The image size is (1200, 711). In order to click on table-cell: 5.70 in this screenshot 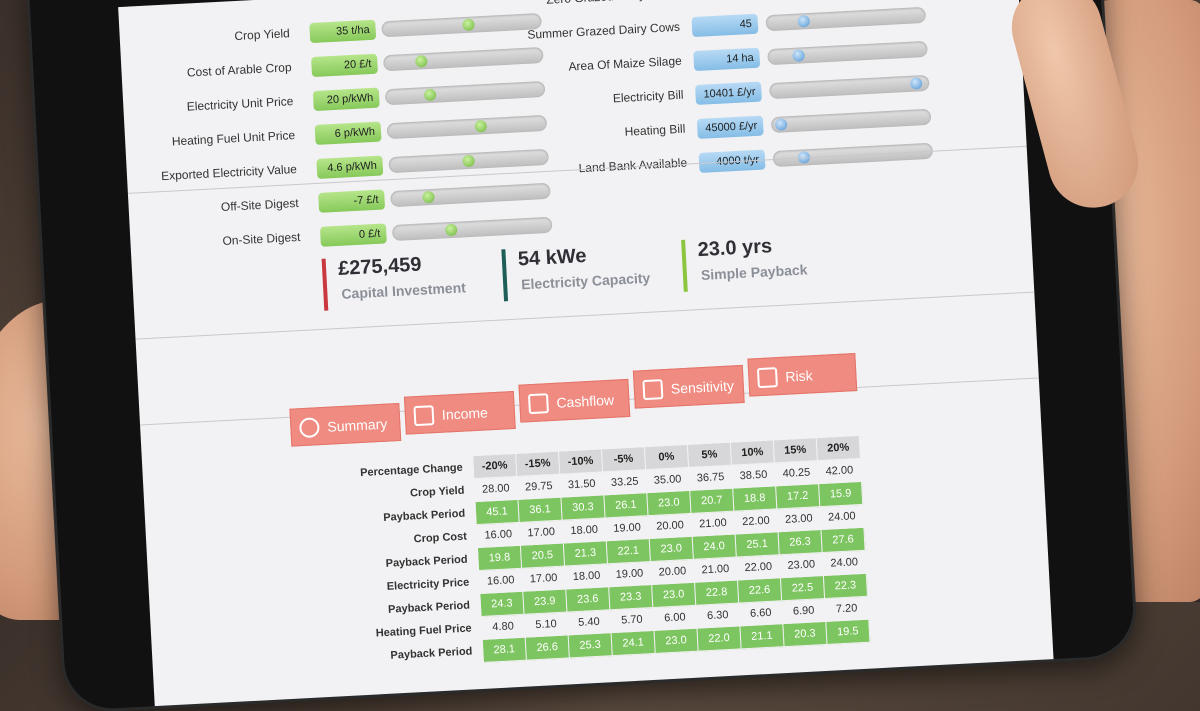, I will do `click(631, 620)`.